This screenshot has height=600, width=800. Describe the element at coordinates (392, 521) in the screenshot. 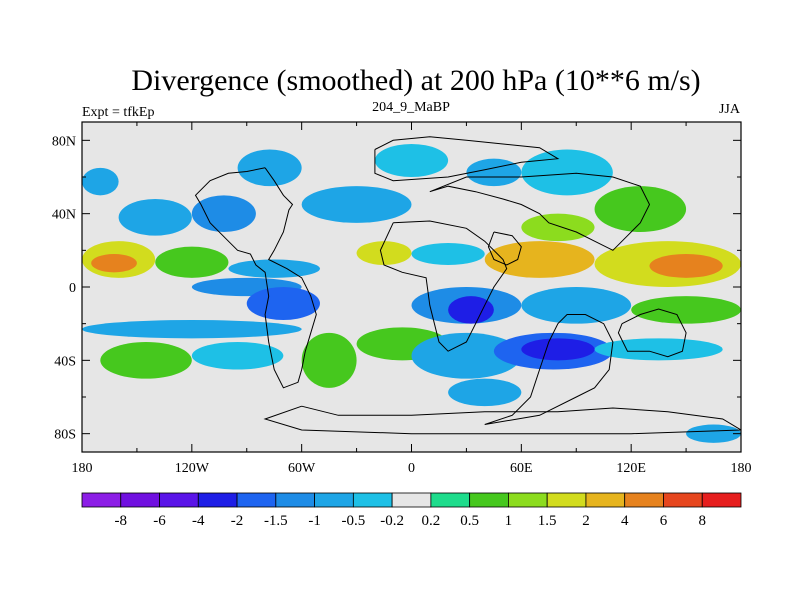

I see `colorbar-label: -0.2` at that location.